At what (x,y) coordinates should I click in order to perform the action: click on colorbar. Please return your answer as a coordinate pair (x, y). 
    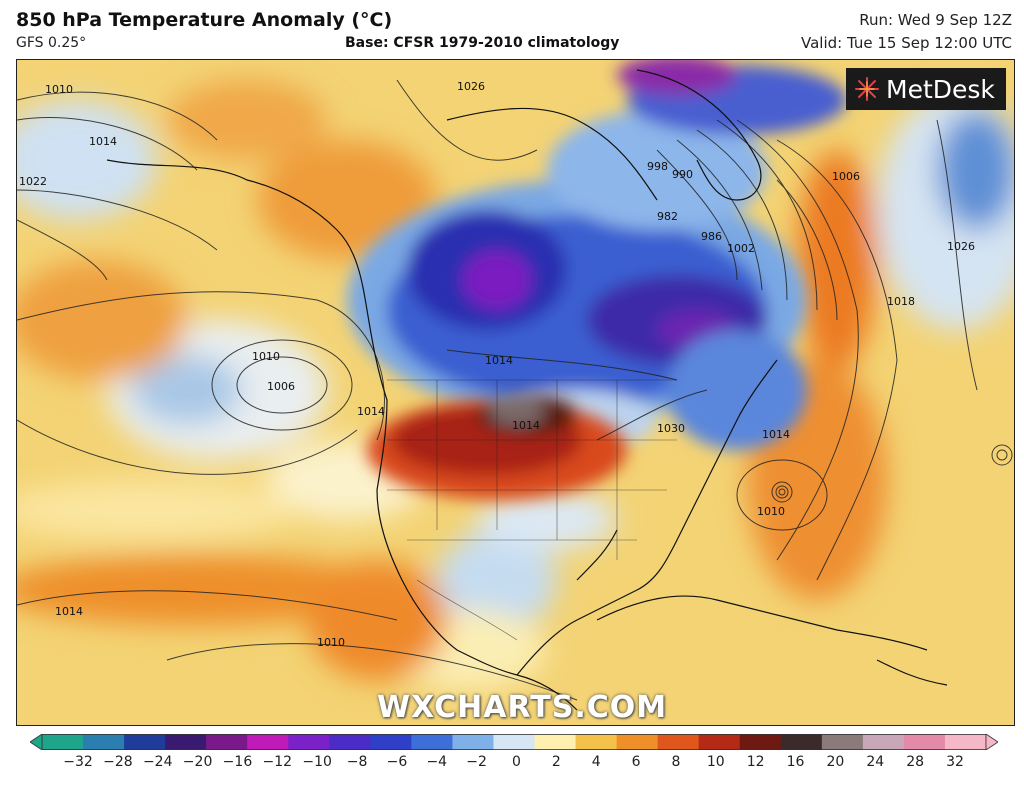
    Looking at the image, I should click on (514, 742).